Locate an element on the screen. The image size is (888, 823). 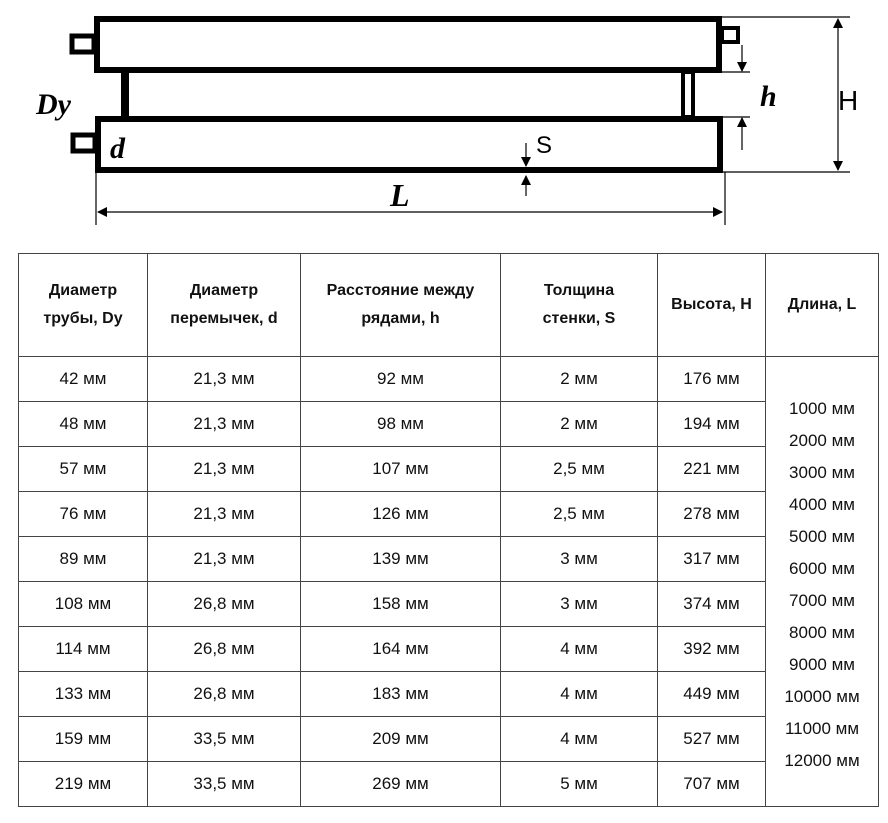
table-row: 114 мм 26,8 мм 164 мм 4 мм 392 мм is located at coordinates (448, 649).